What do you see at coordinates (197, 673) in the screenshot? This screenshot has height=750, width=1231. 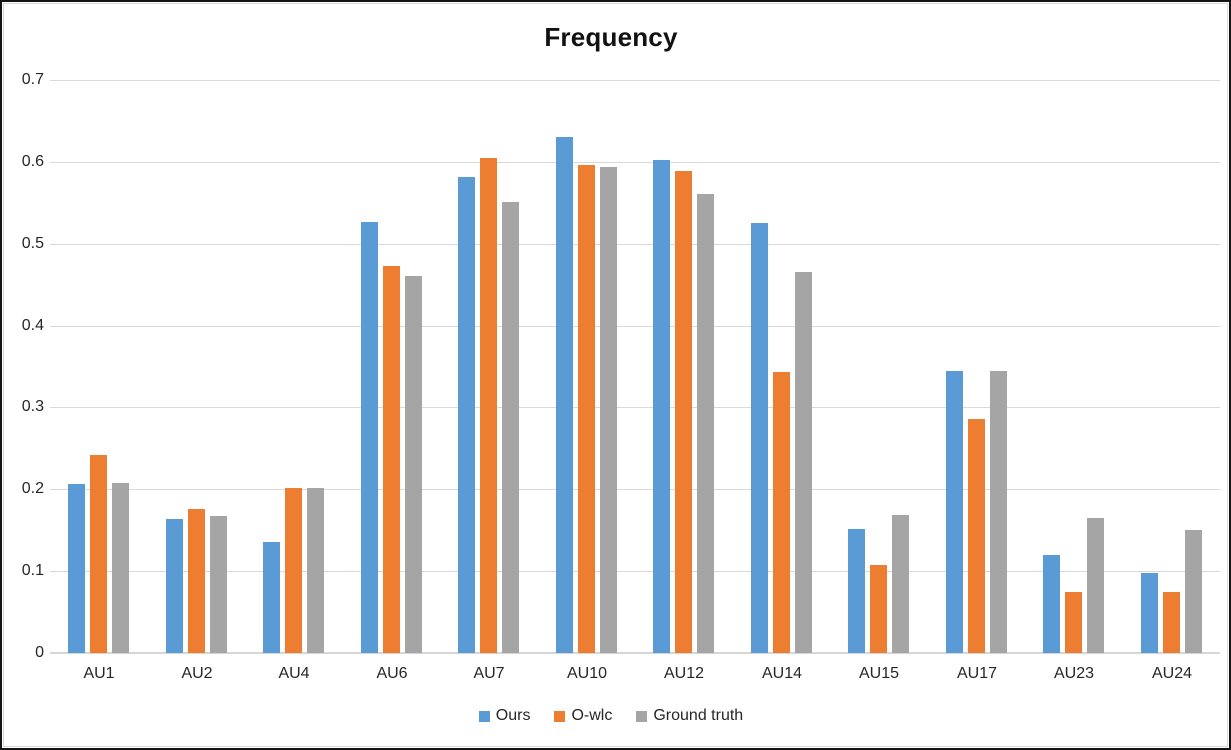 I see `x-tick-label: AU2` at bounding box center [197, 673].